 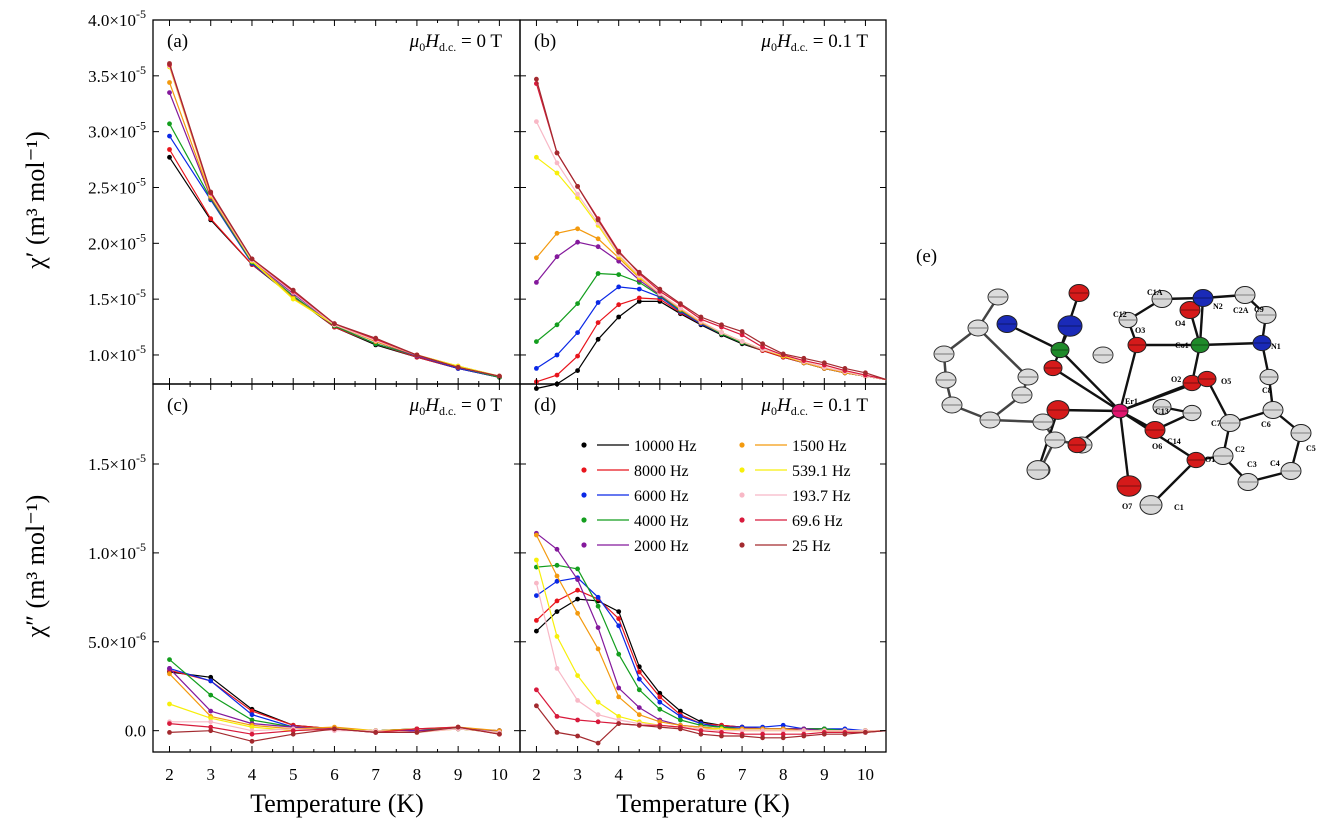 I want to click on frame-top-left, so click(x=336, y=202).